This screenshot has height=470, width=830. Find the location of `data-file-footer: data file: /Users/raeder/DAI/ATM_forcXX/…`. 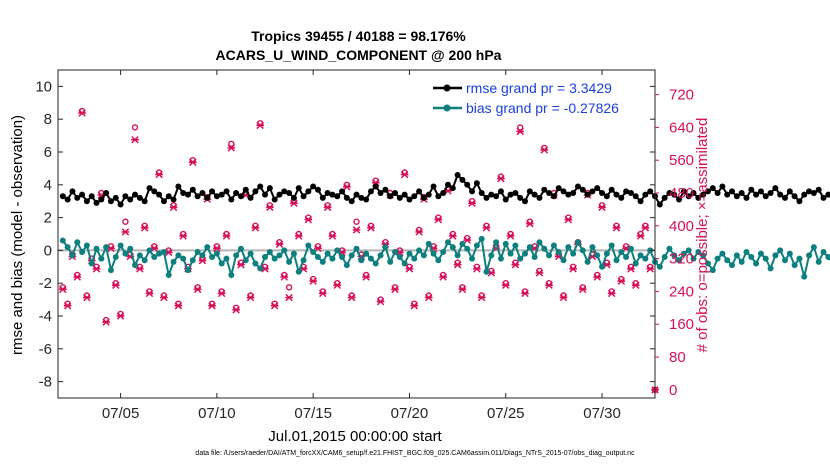

data-file-footer: data file: /Users/raeder/DAI/ATM_forcXX/… is located at coordinates (415, 453).